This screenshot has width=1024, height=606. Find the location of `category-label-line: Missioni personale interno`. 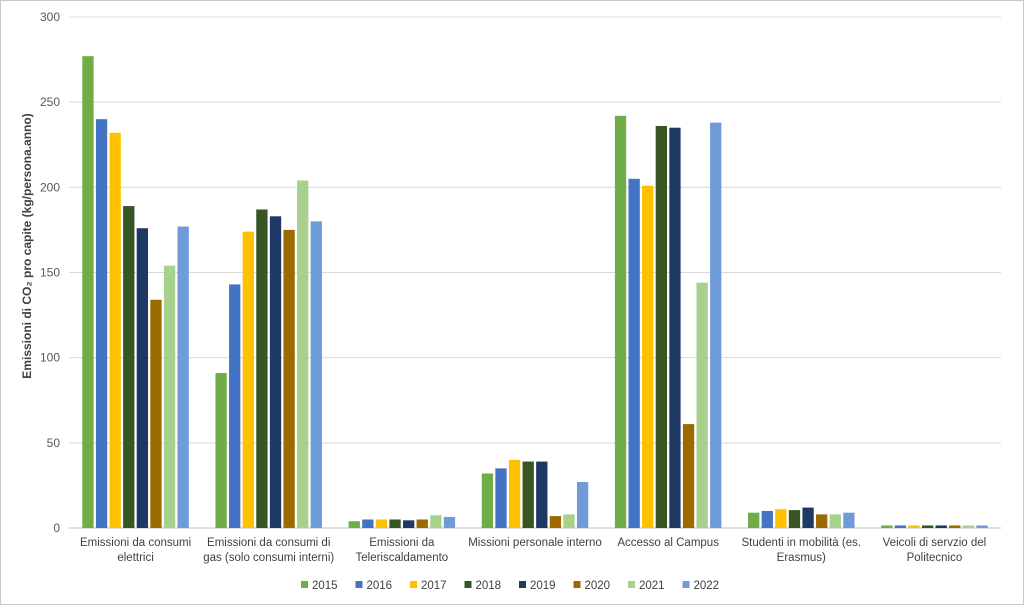

category-label-line: Missioni personale interno is located at coordinates (535, 543).